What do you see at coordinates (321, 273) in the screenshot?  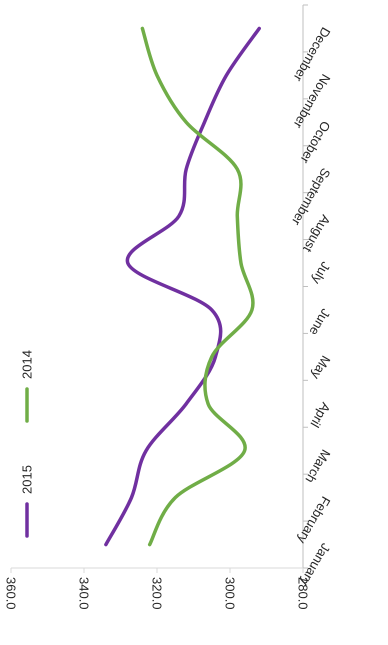 I see `category-label-july: July` at bounding box center [321, 273].